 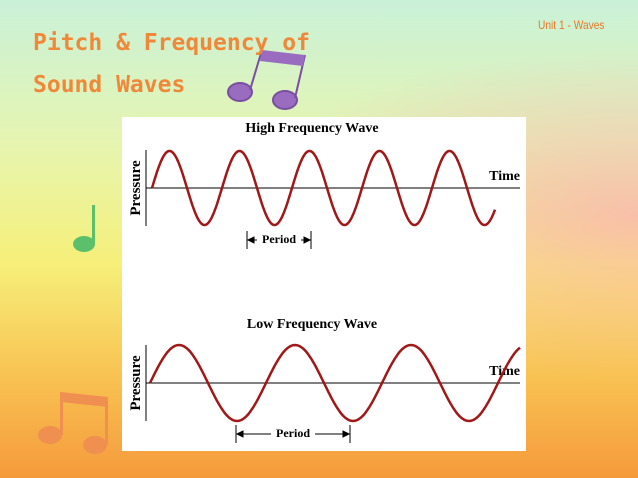 What do you see at coordinates (171, 43) in the screenshot?
I see `title: Pitch & Frequency of` at bounding box center [171, 43].